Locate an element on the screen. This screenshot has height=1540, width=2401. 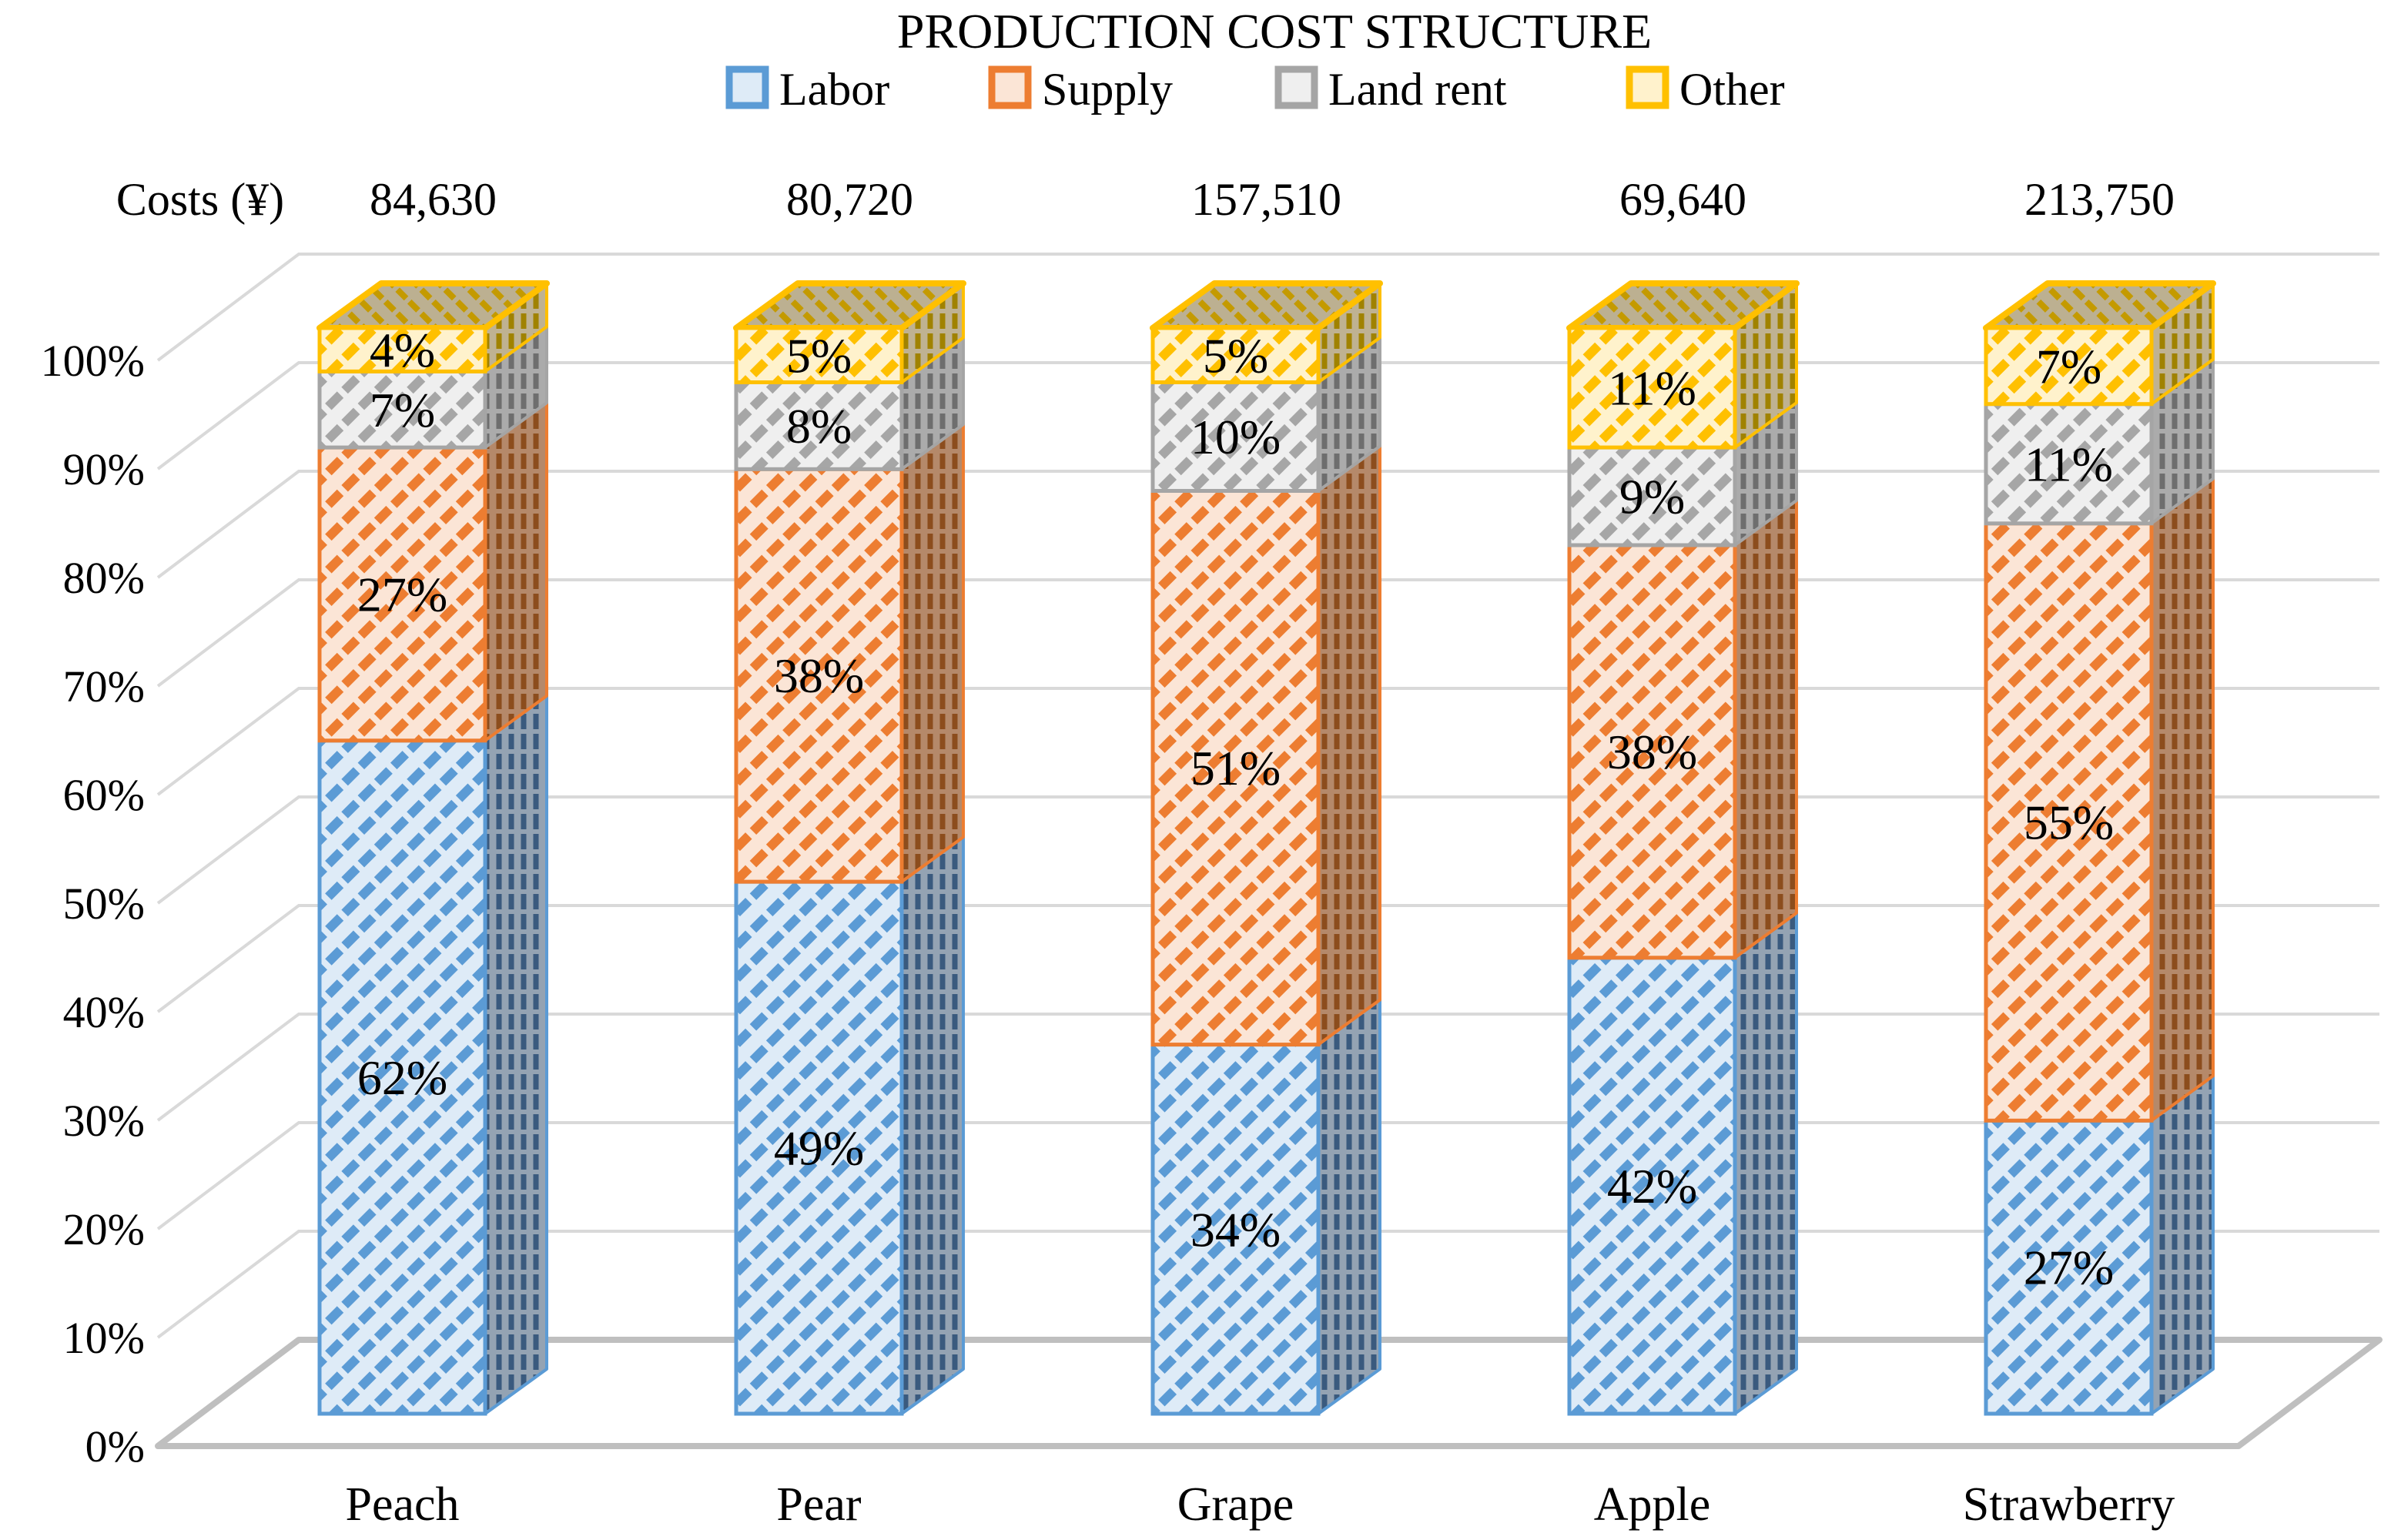
y-tick-label: 90% is located at coordinates (104, 469).